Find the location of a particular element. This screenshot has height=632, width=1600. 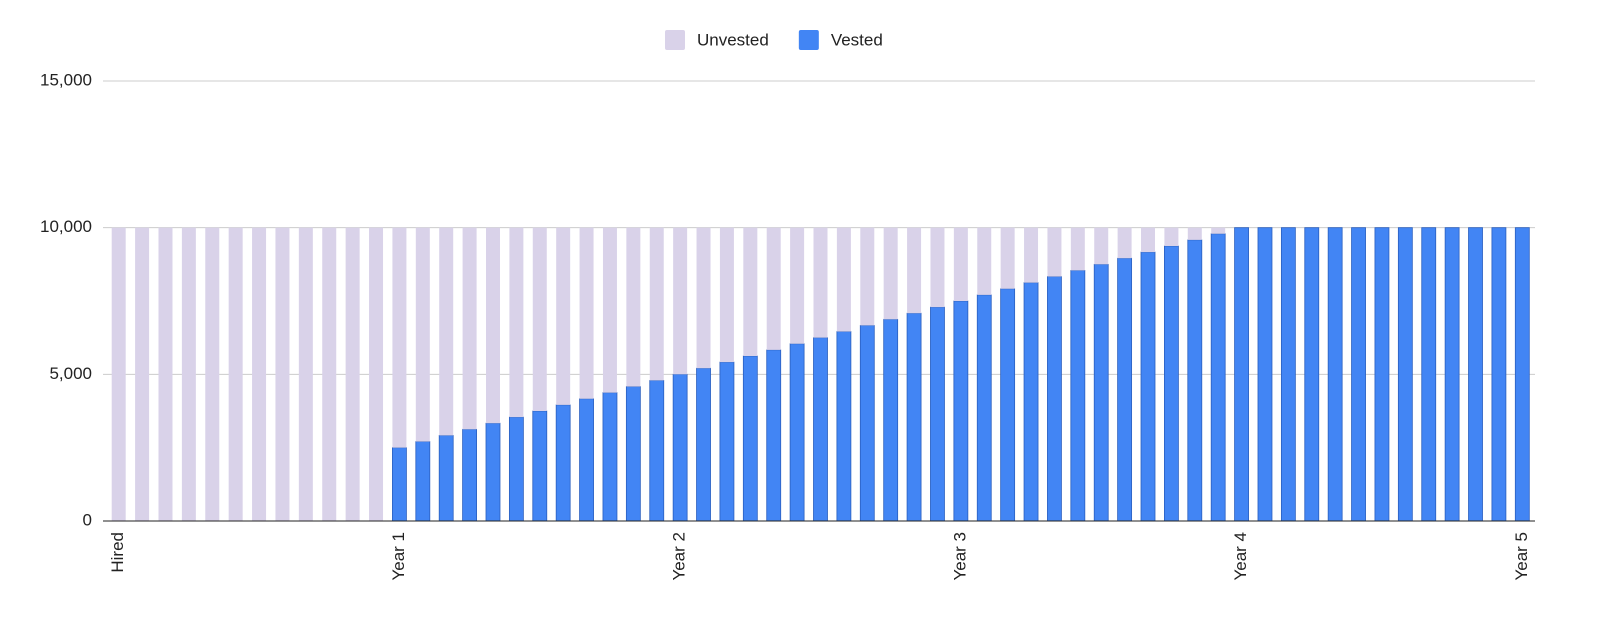

x-tick-label: Year 4 is located at coordinates (1240, 556).